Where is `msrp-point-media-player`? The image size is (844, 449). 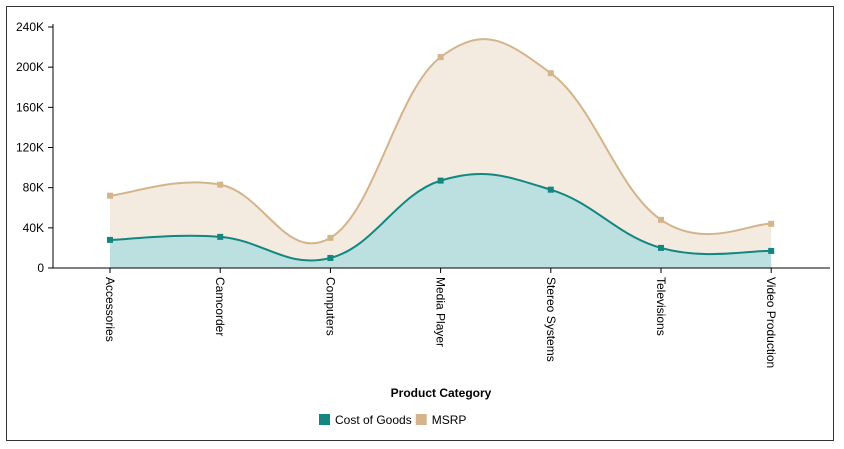 msrp-point-media-player is located at coordinates (440, 57).